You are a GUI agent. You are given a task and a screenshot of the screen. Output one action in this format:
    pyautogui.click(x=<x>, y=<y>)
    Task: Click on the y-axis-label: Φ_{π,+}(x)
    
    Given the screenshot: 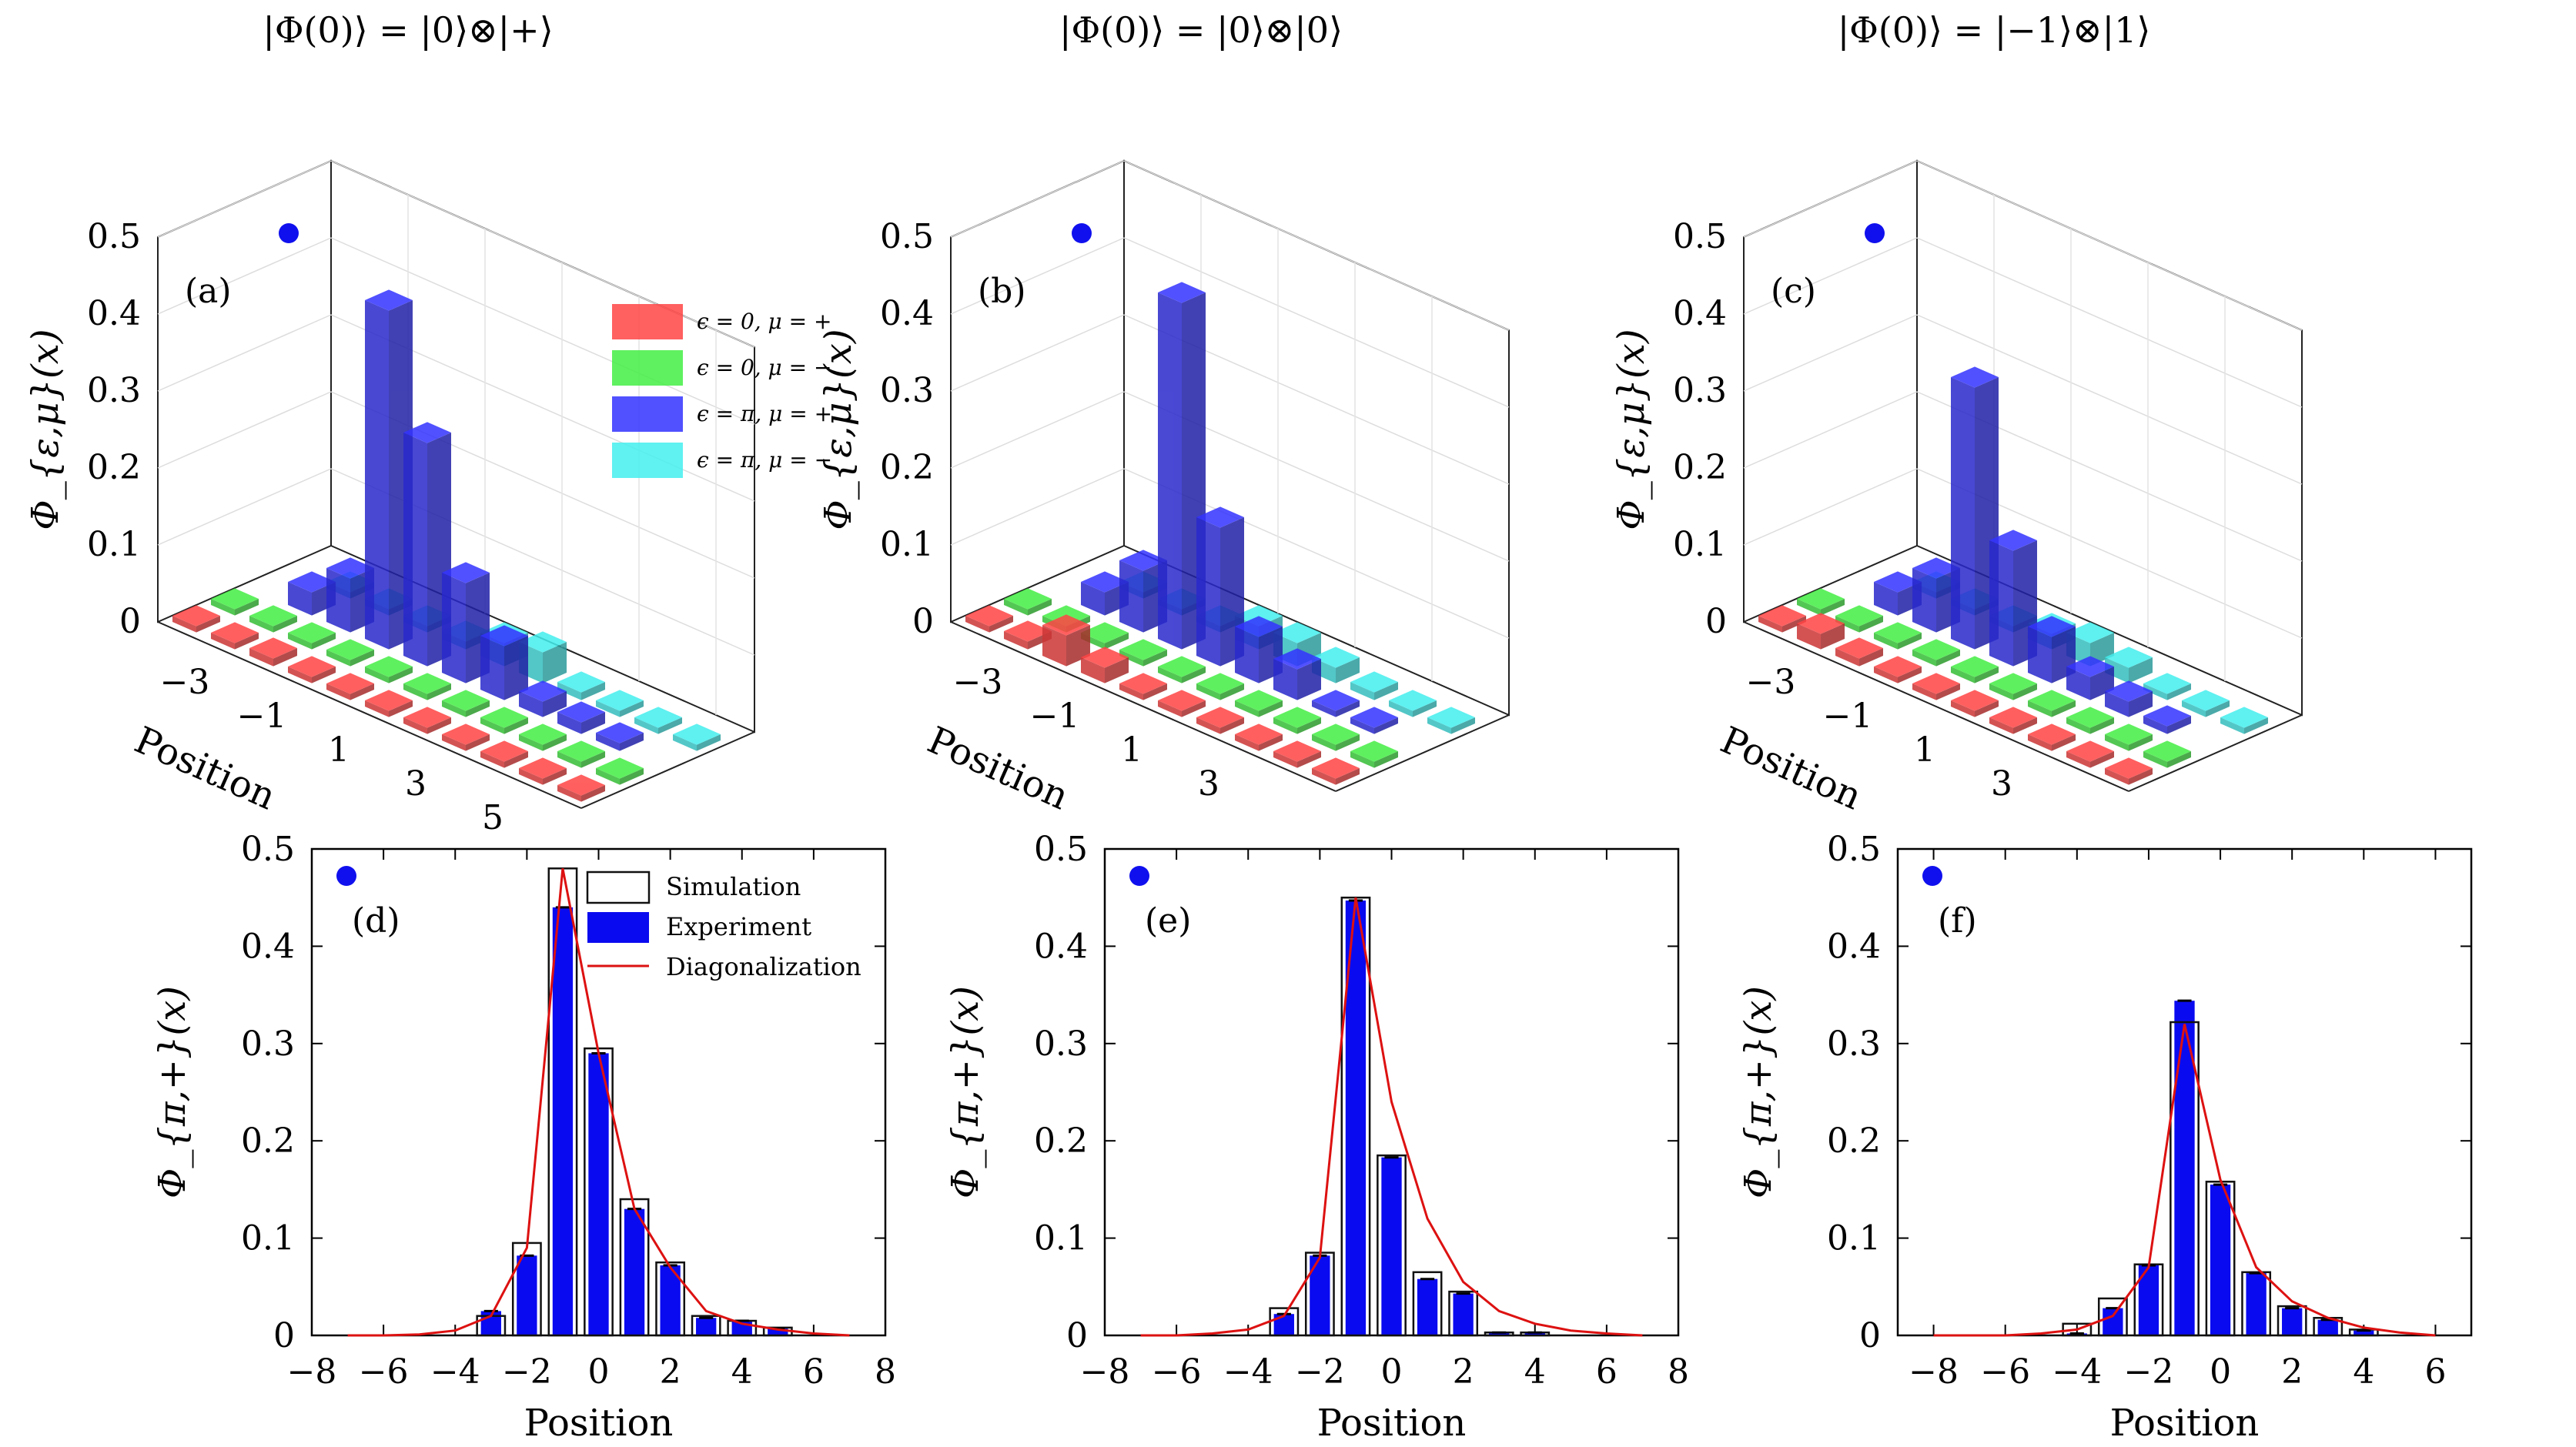 What is the action you would take?
    pyautogui.click(x=173, y=1092)
    